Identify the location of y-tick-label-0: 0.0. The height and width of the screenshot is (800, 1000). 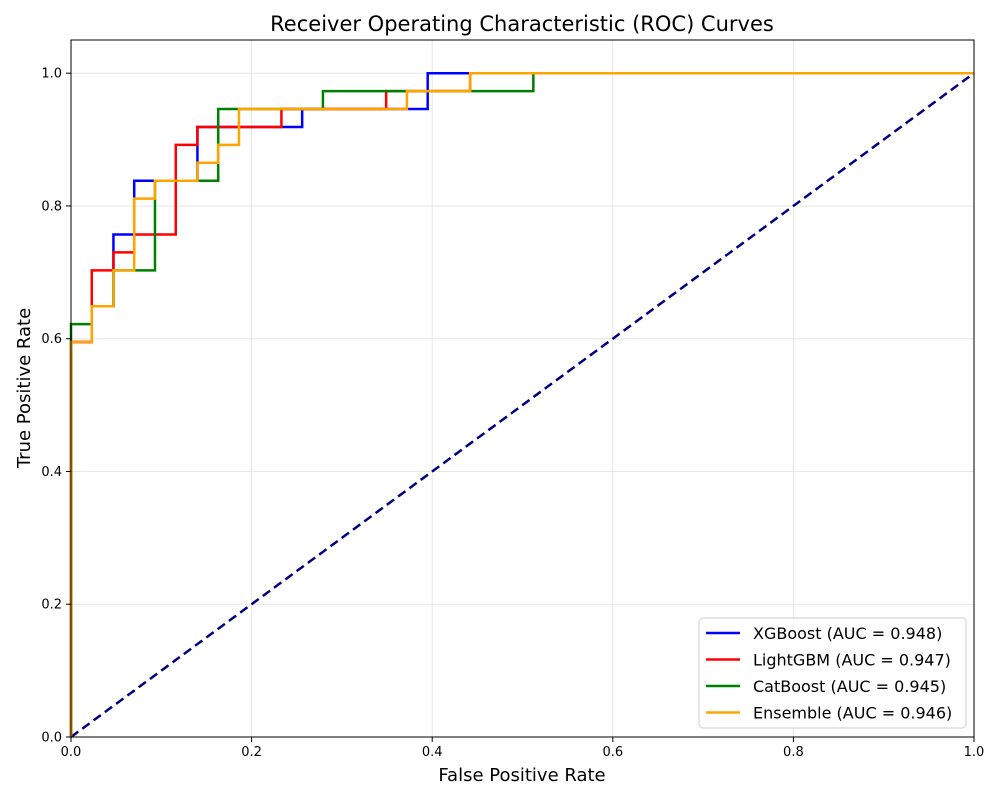
(51, 738).